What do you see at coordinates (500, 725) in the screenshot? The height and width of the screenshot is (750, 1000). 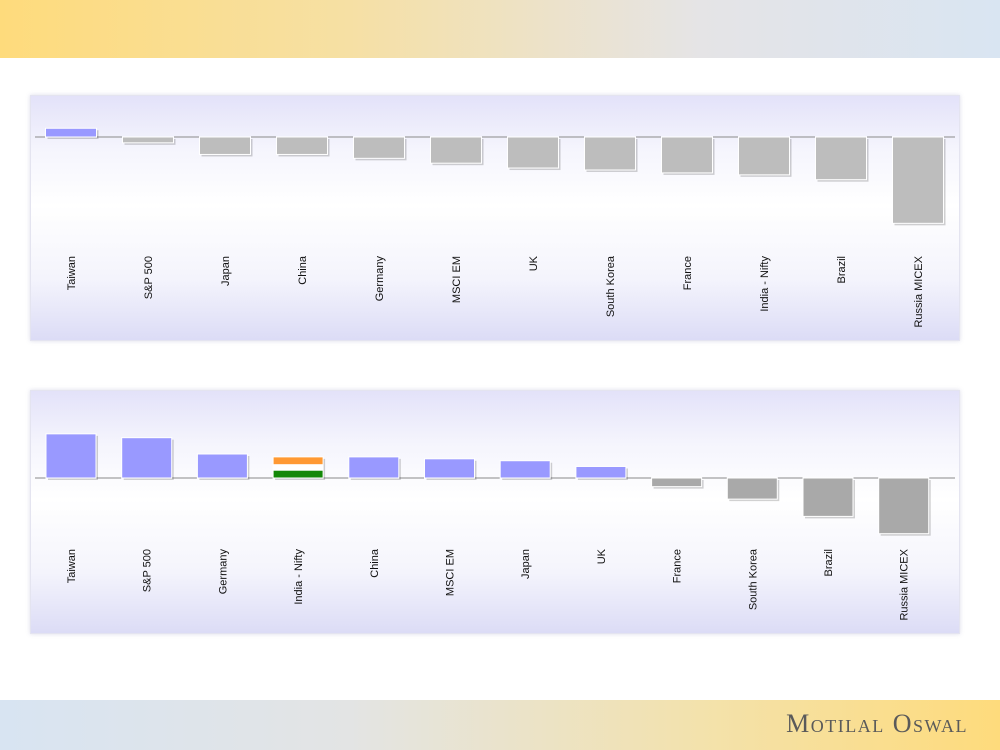 I see `footer-band` at bounding box center [500, 725].